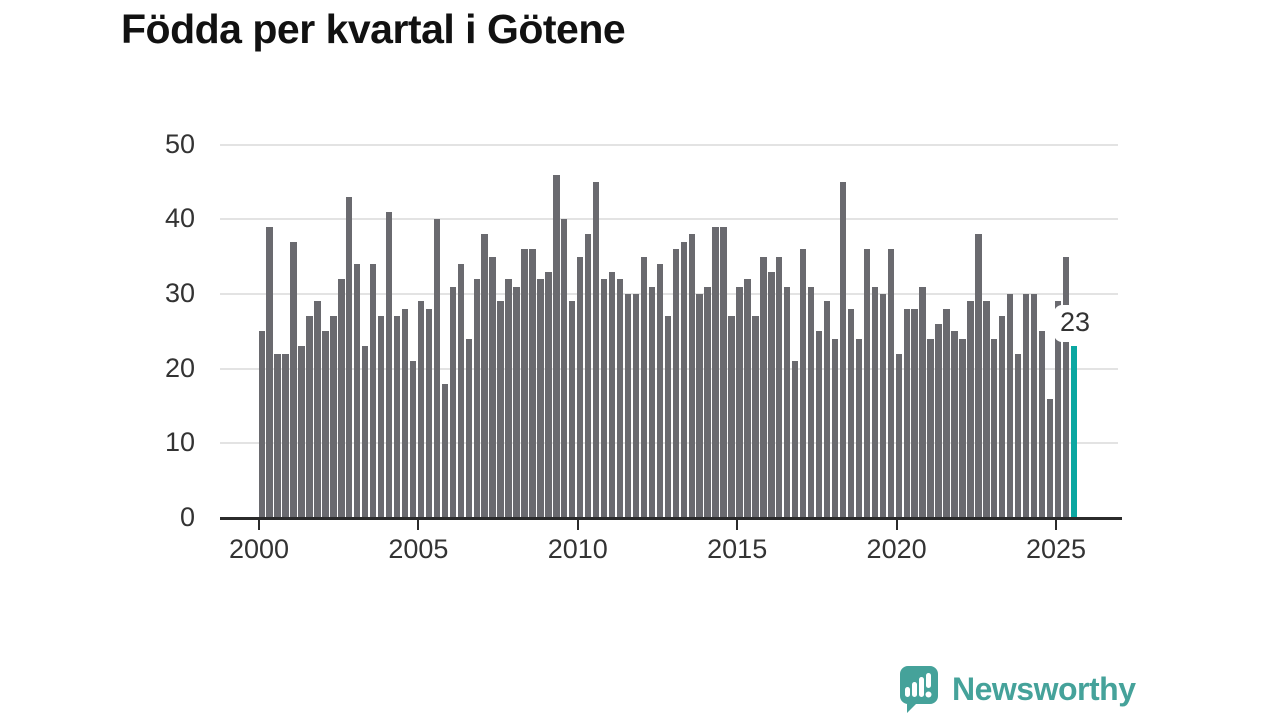  I want to click on y-axis-tick-label: 10, so click(179, 442).